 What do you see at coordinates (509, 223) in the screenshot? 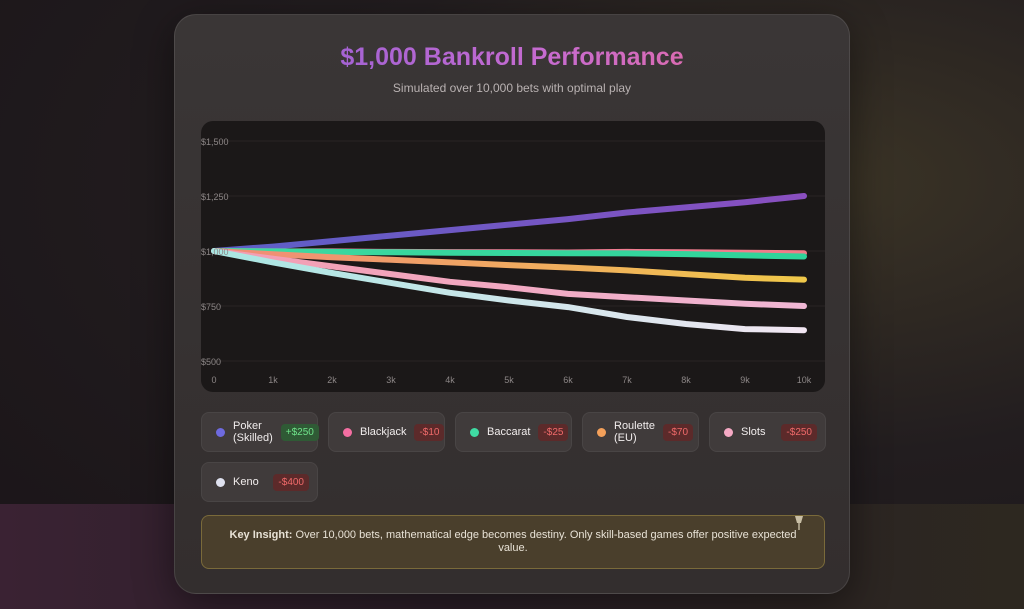
I see `series-line-poker-skilled` at bounding box center [509, 223].